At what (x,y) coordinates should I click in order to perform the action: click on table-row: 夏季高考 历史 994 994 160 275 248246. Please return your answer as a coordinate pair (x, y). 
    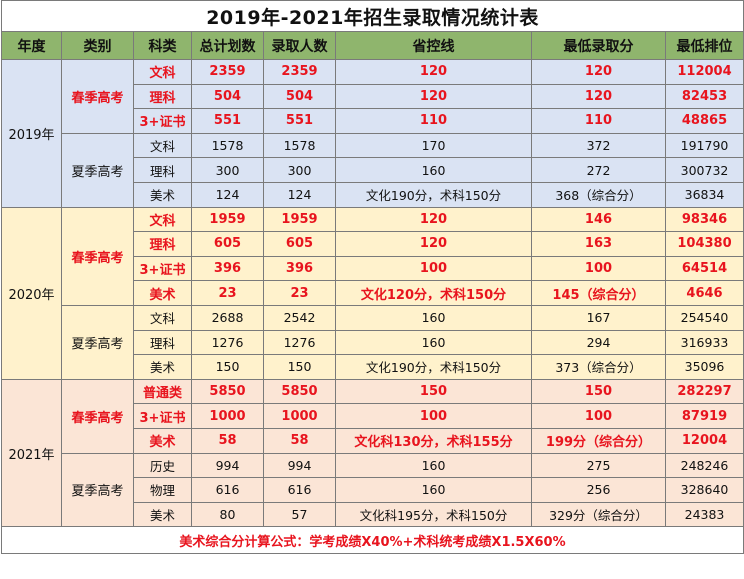
    Looking at the image, I should click on (373, 490).